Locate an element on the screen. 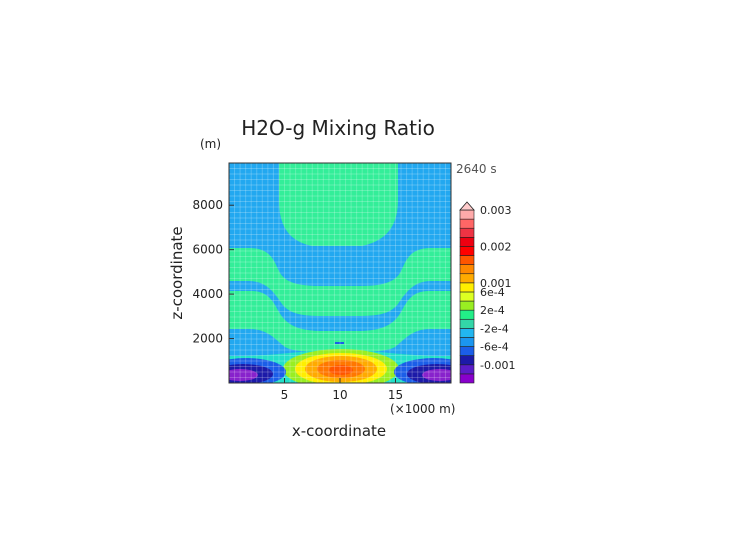 The image size is (752, 537). plot-area is located at coordinates (340, 273).